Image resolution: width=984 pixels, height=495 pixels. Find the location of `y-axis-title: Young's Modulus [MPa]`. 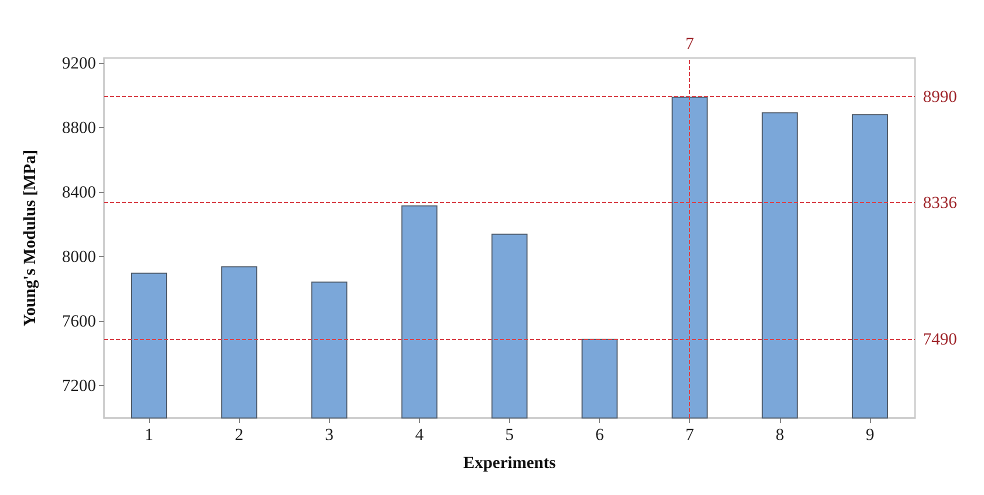

y-axis-title: Young's Modulus [MPa] is located at coordinates (29, 238).